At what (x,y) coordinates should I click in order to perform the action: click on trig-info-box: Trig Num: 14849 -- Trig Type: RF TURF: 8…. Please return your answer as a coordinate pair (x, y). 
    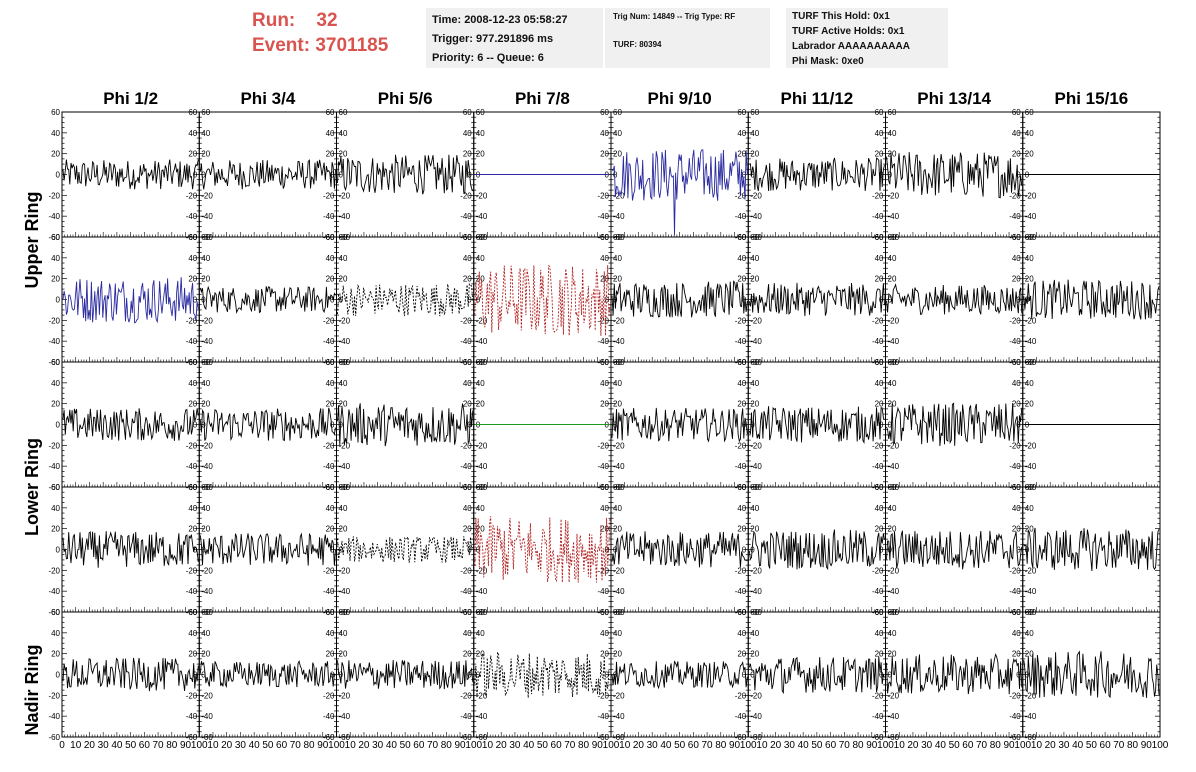
    Looking at the image, I should click on (687, 38).